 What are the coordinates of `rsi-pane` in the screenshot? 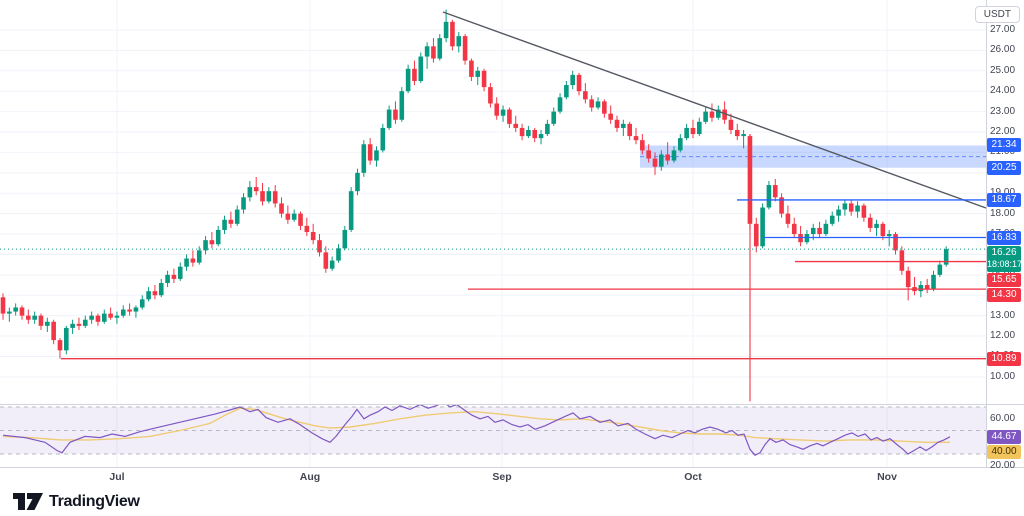 It's located at (493, 429).